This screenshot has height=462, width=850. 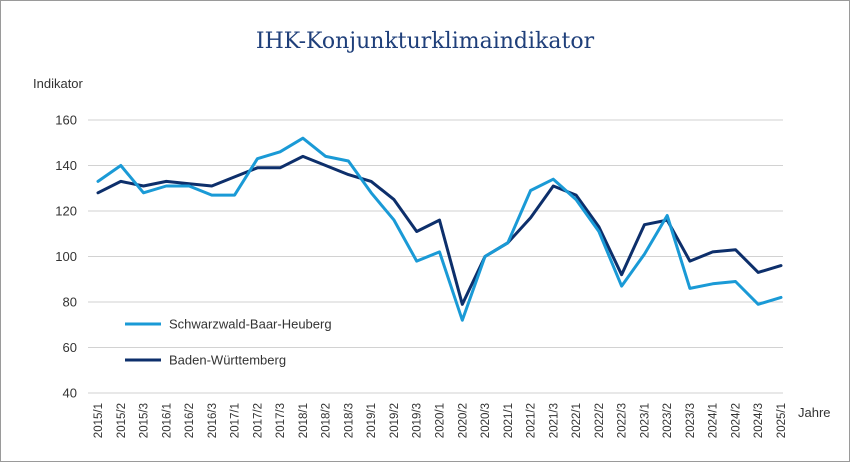 I want to click on legend-label-0: Schwarzwald-Baar-Heuberg, so click(x=250, y=324).